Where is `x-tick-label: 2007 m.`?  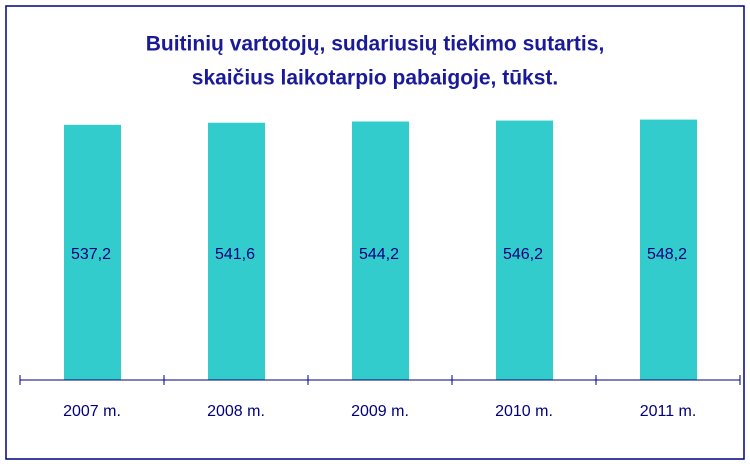 x-tick-label: 2007 m. is located at coordinates (92, 411).